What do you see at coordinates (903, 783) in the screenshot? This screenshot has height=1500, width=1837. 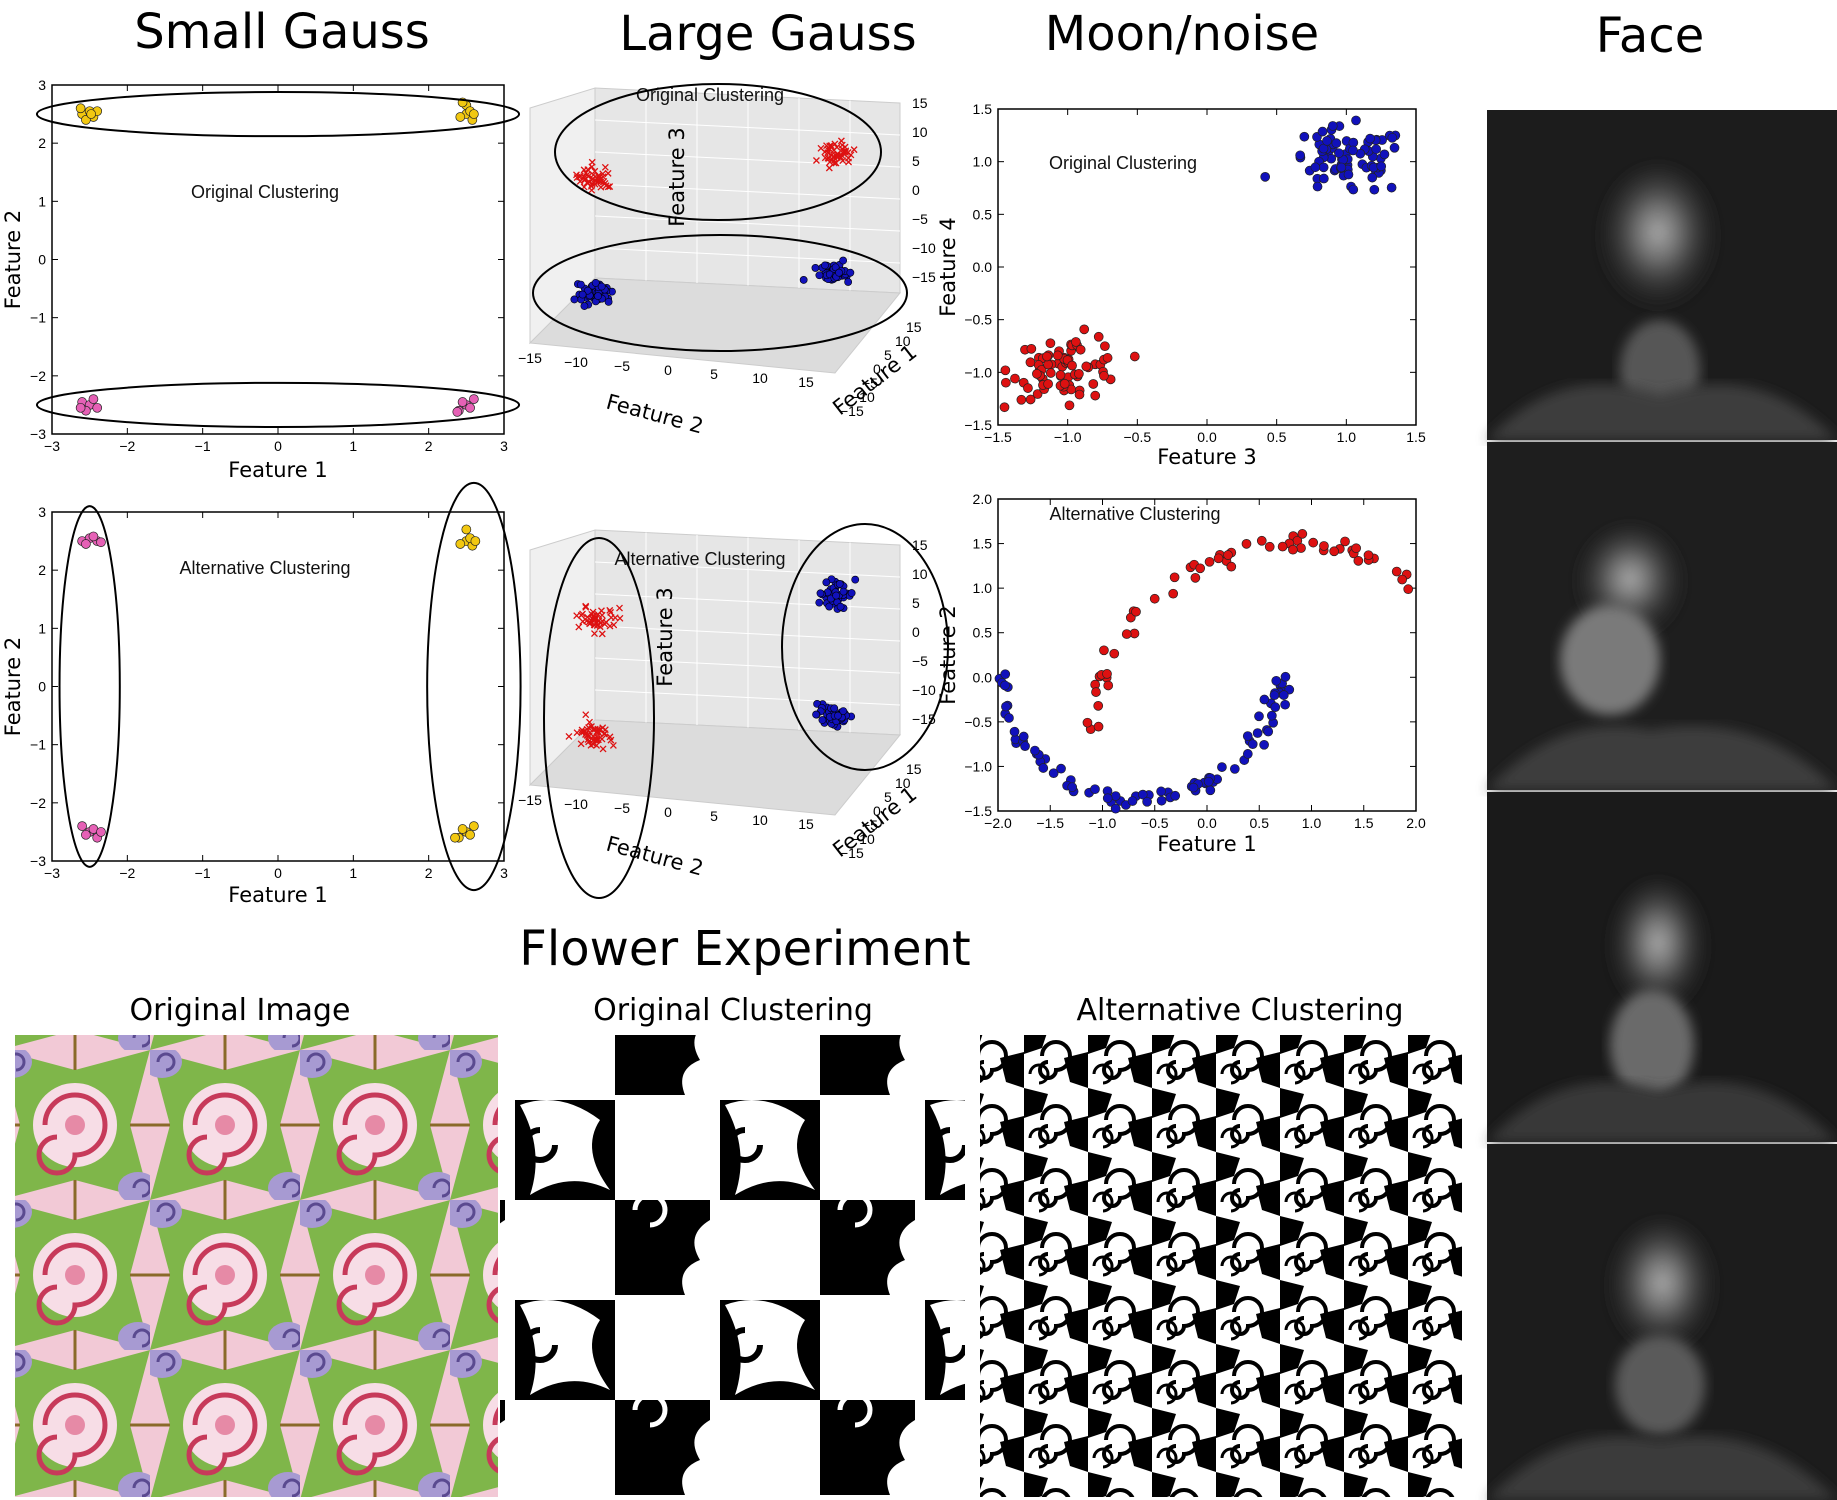 I see `x-tick-label: 10` at bounding box center [903, 783].